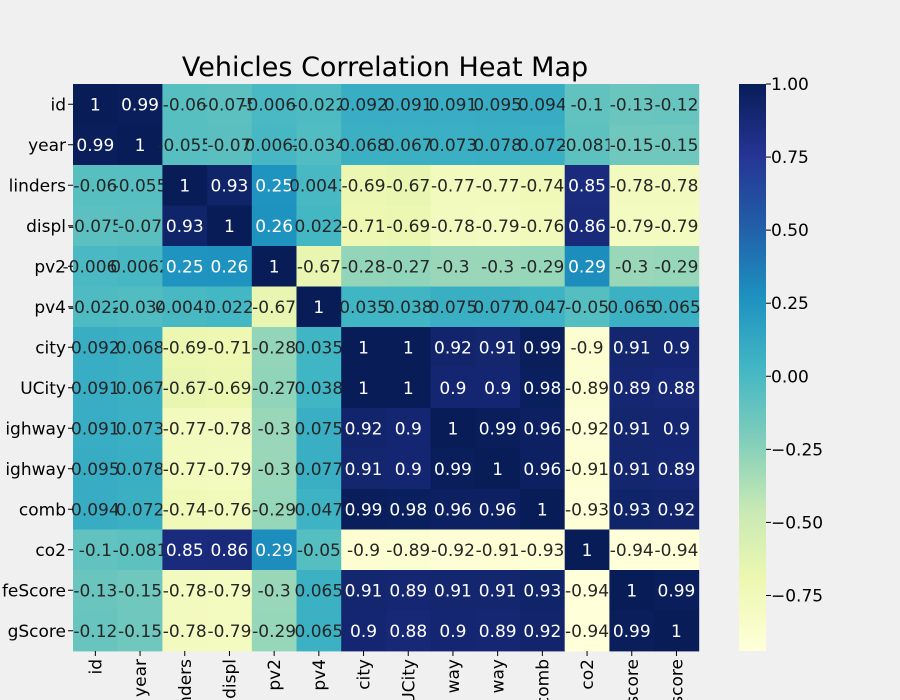 Image resolution: width=900 pixels, height=700 pixels. What do you see at coordinates (50, 551) in the screenshot?
I see `y-tick-label: co2` at bounding box center [50, 551].